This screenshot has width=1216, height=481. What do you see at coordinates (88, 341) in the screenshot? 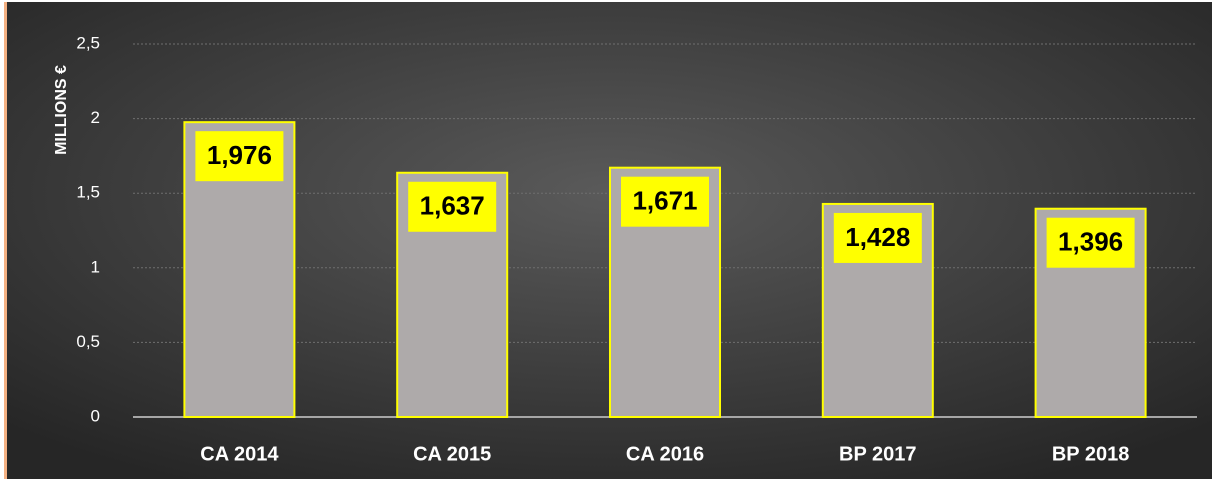
I see `y-tick-label: 0,5` at bounding box center [88, 341].